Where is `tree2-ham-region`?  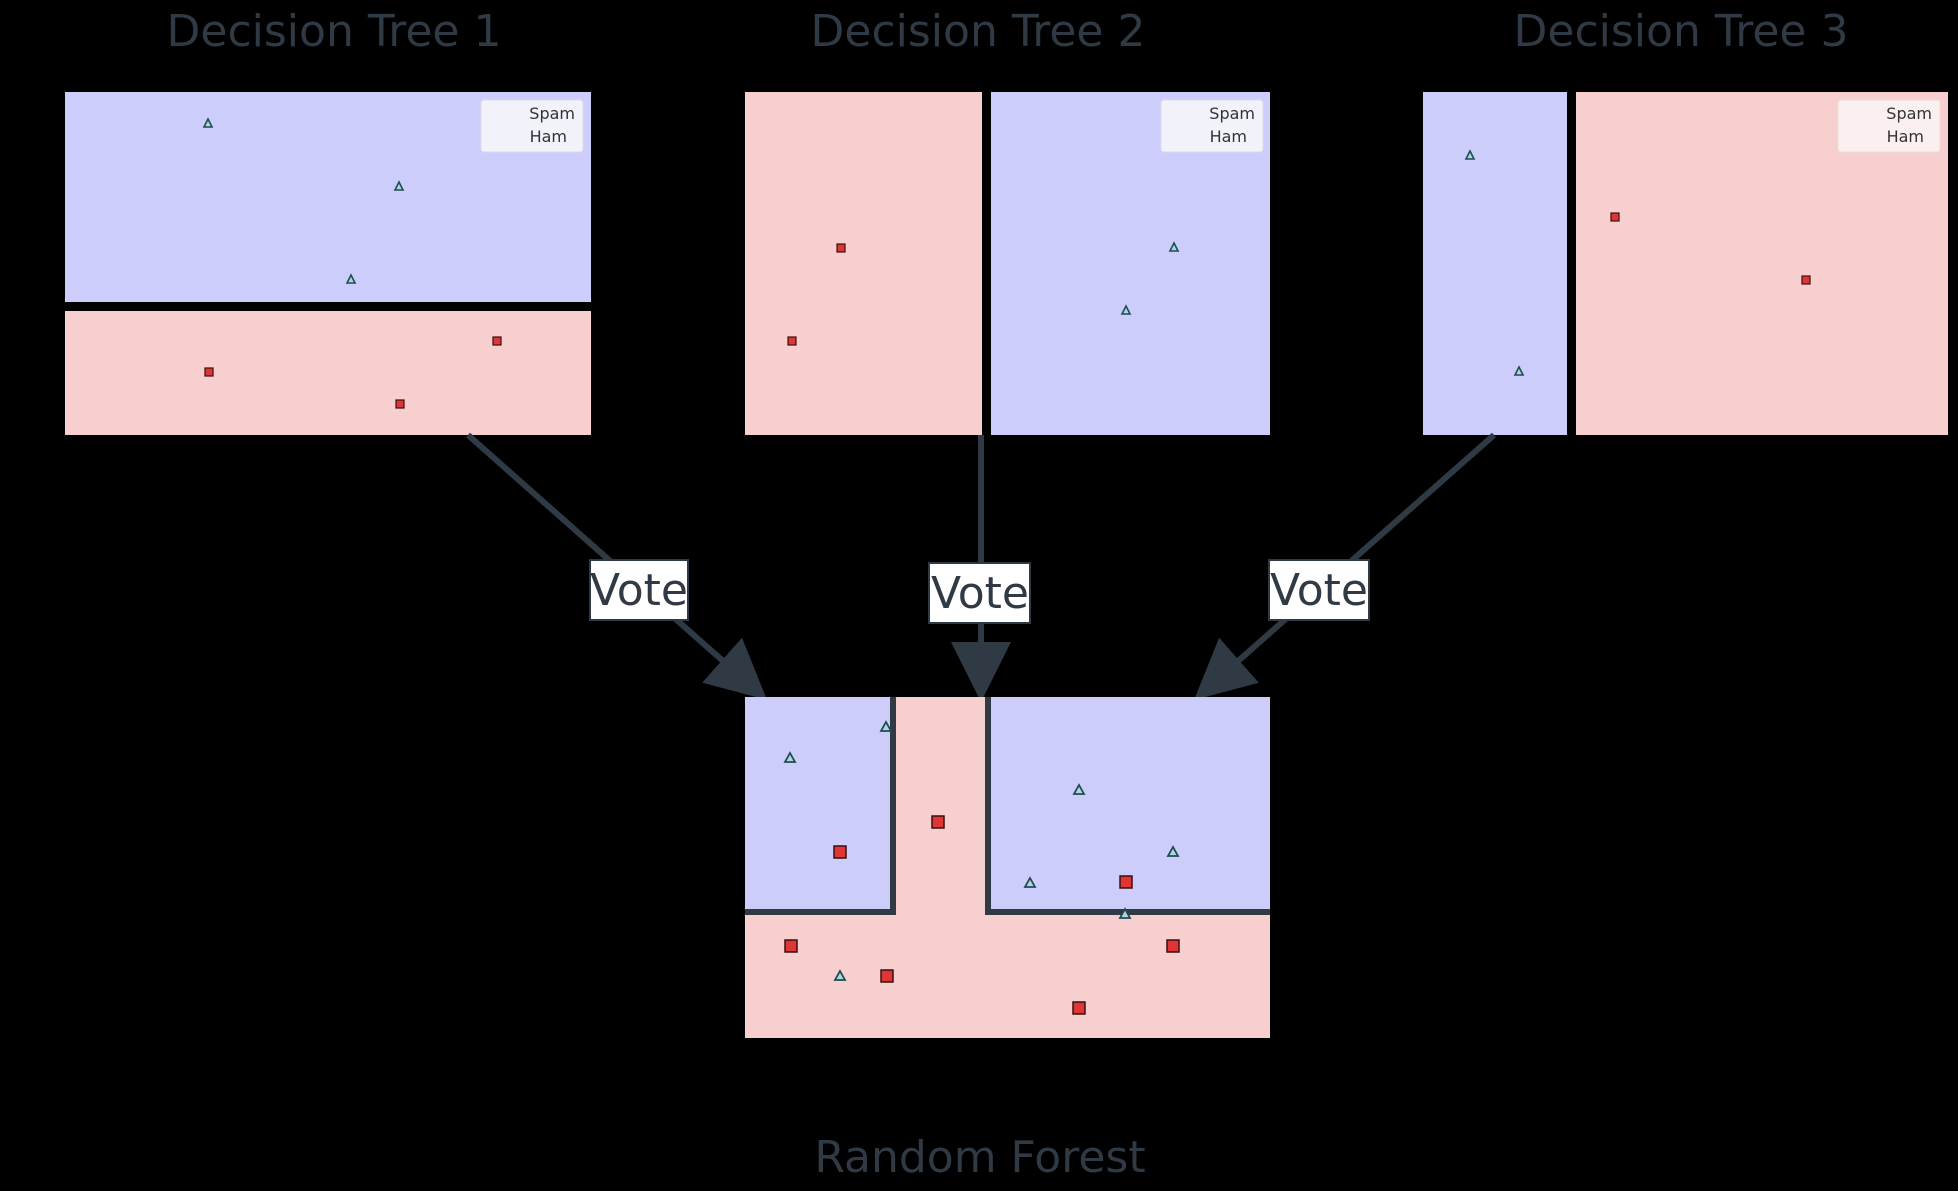
tree2-ham-region is located at coordinates (863, 263).